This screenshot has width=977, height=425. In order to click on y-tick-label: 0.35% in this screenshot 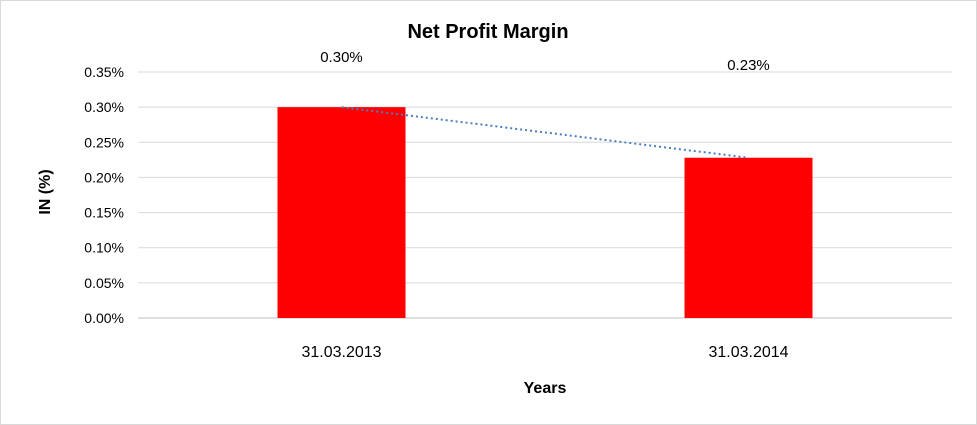, I will do `click(104, 72)`.